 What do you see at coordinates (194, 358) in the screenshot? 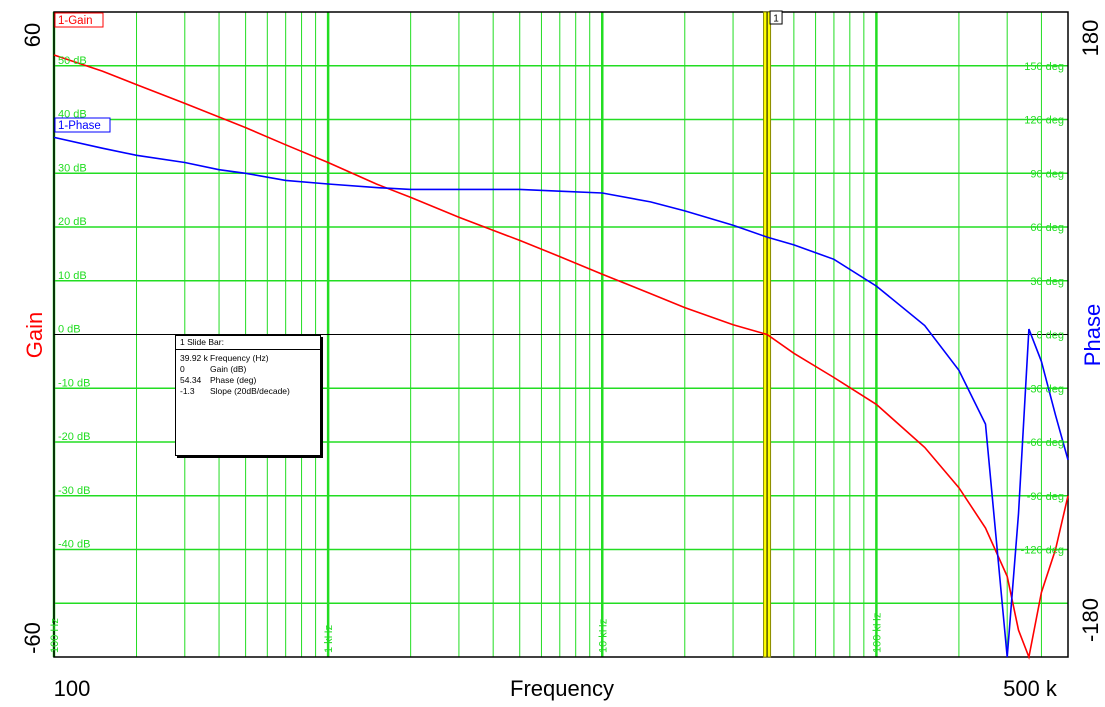
I see `readout-frequency-value: 39.92 k` at bounding box center [194, 358].